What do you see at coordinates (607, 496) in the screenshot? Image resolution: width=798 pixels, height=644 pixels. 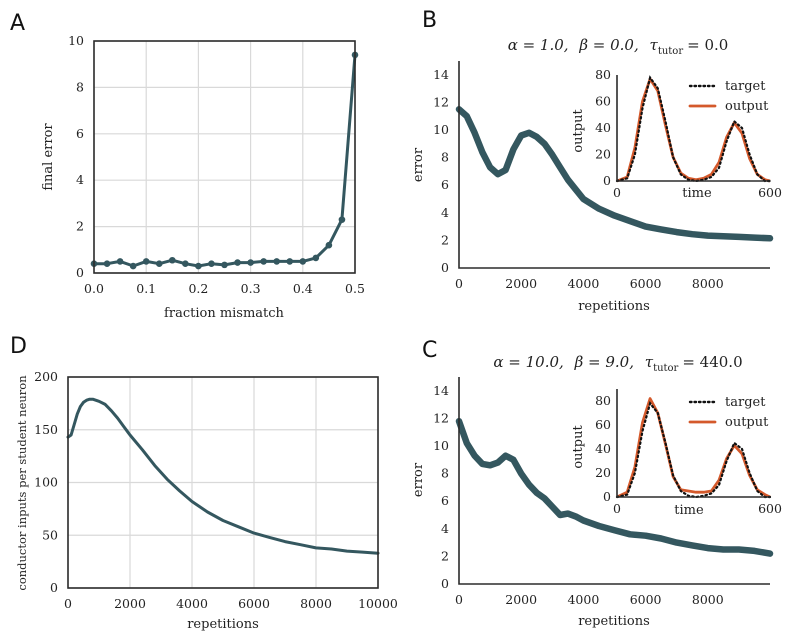 I see `chart-c-inset-ytick: 0` at bounding box center [607, 496].